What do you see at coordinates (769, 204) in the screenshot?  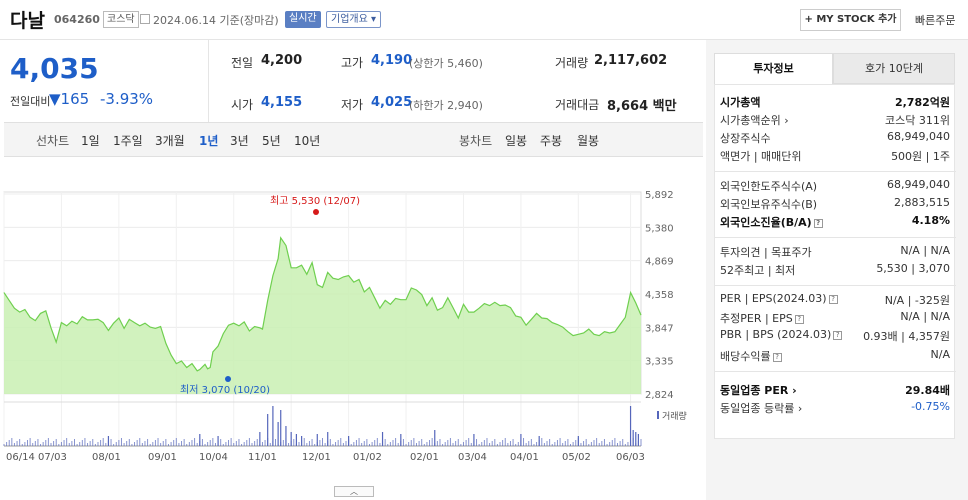 I see `info-row-label: 외국인보유주식수(B)` at bounding box center [769, 204].